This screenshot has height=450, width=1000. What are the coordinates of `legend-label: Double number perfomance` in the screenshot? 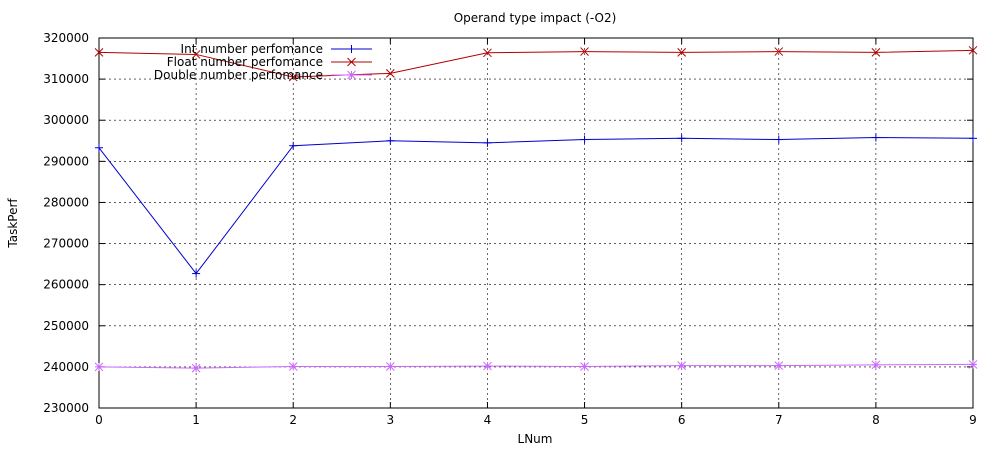 It's located at (238, 75).